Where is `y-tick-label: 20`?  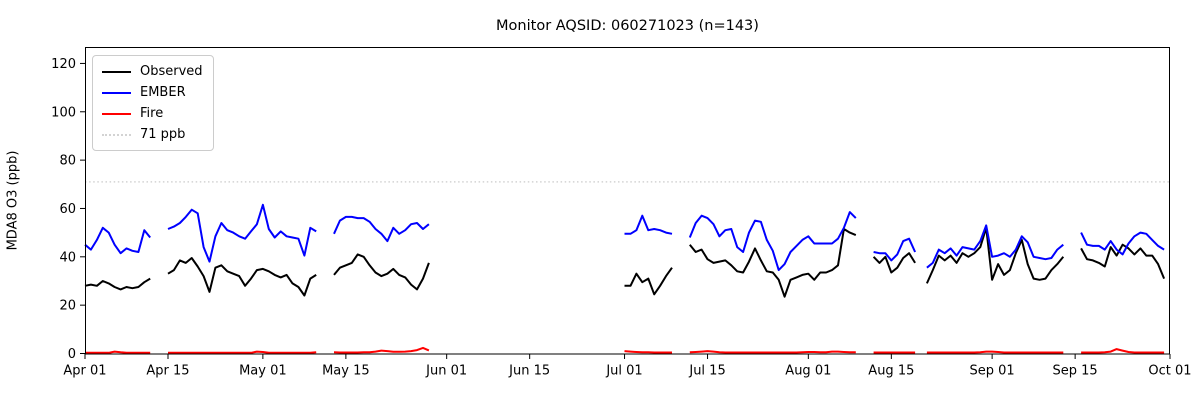 y-tick-label: 20 is located at coordinates (67, 306).